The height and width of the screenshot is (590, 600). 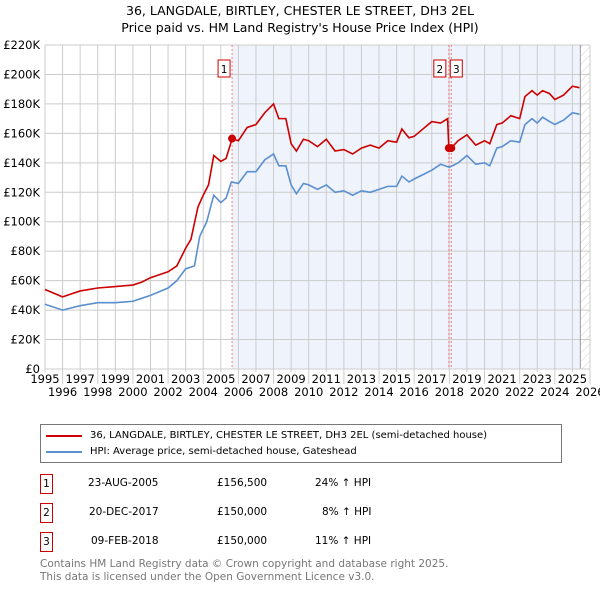 What do you see at coordinates (587, 392) in the screenshot?
I see `x-tick-label: 2026` at bounding box center [587, 392].